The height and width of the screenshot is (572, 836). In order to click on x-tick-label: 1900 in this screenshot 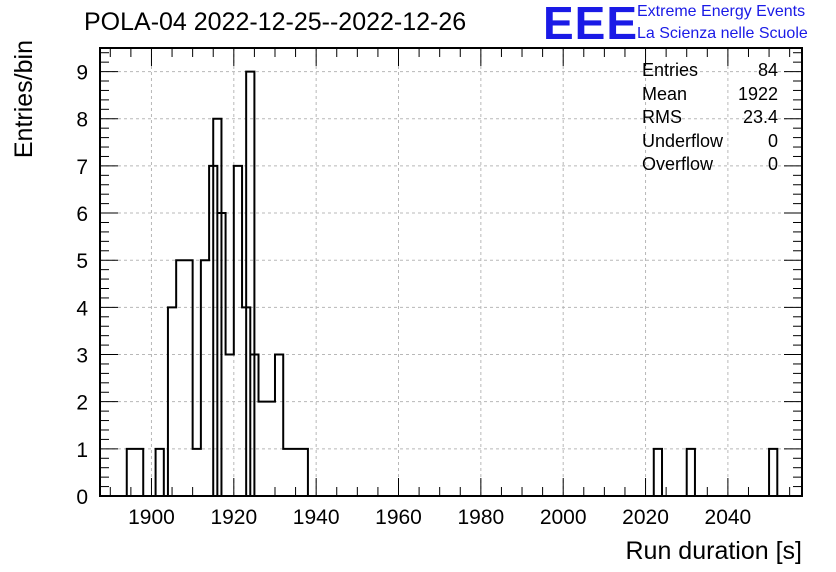, I will do `click(151, 517)`.